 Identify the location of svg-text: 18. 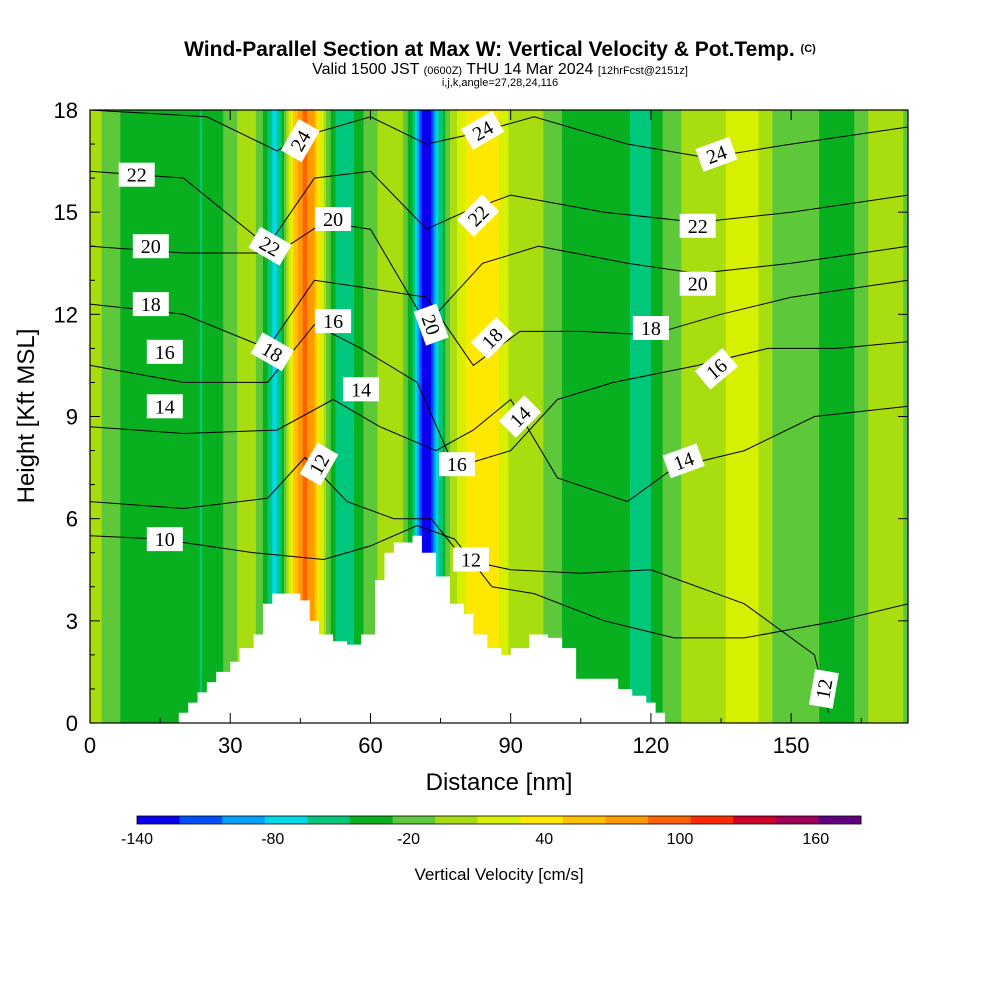
(651, 329).